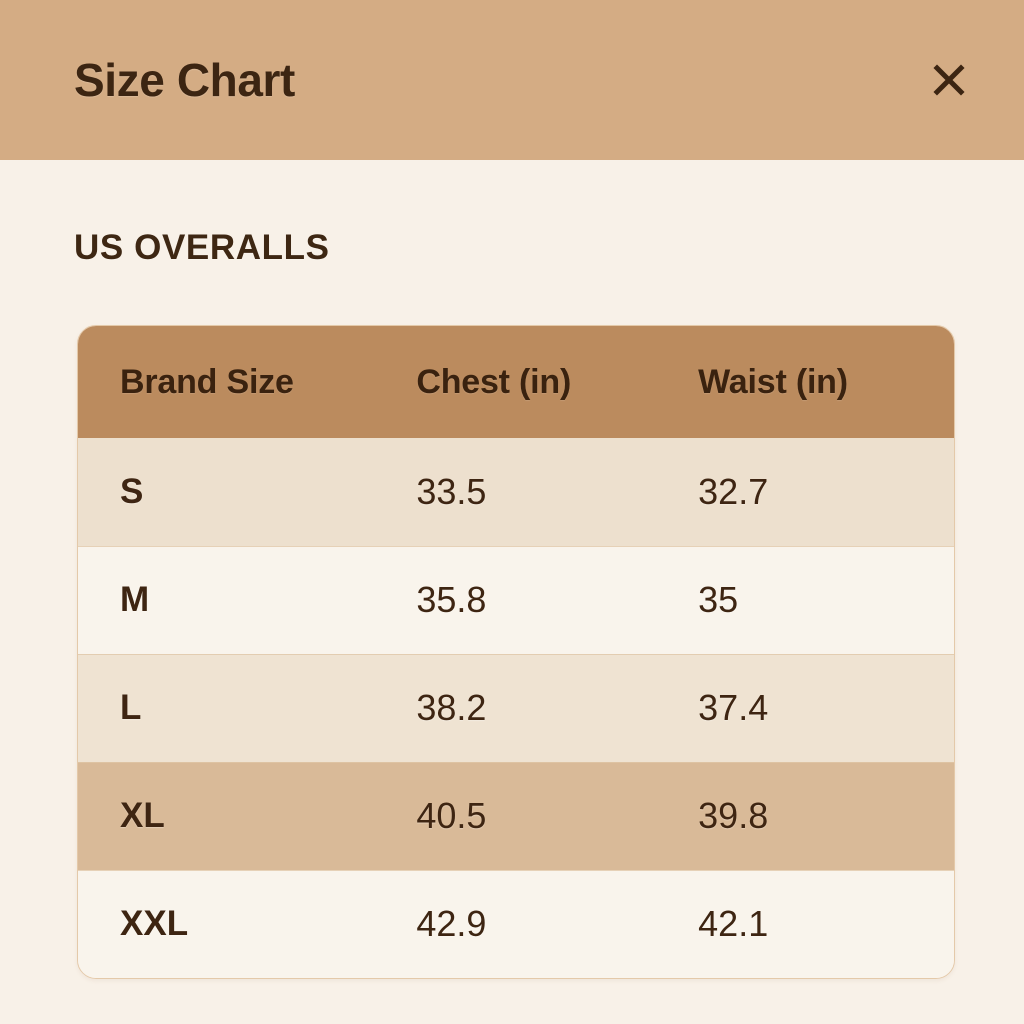 Image resolution: width=1024 pixels, height=1024 pixels. What do you see at coordinates (812, 923) in the screenshot?
I see `cell-waist: 42.1` at bounding box center [812, 923].